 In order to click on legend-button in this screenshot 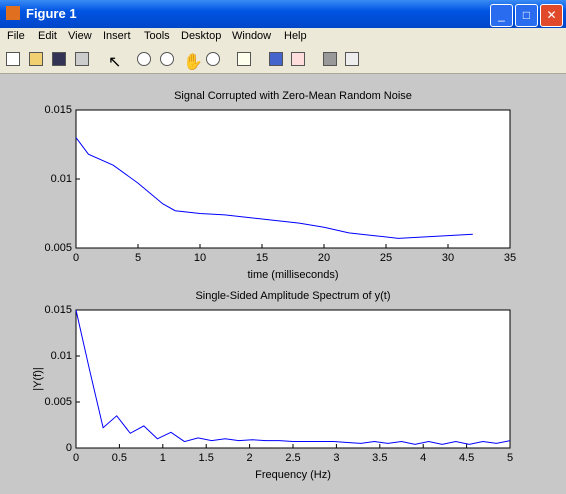, I will do `click(298, 59)`.